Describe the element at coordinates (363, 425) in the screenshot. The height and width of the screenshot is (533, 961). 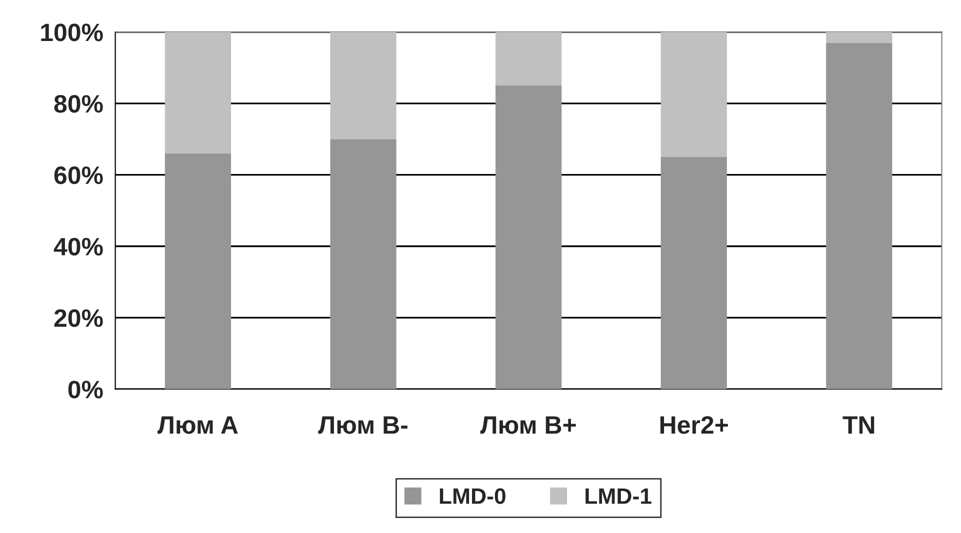
I see `x-tick-label: Люм B-` at that location.